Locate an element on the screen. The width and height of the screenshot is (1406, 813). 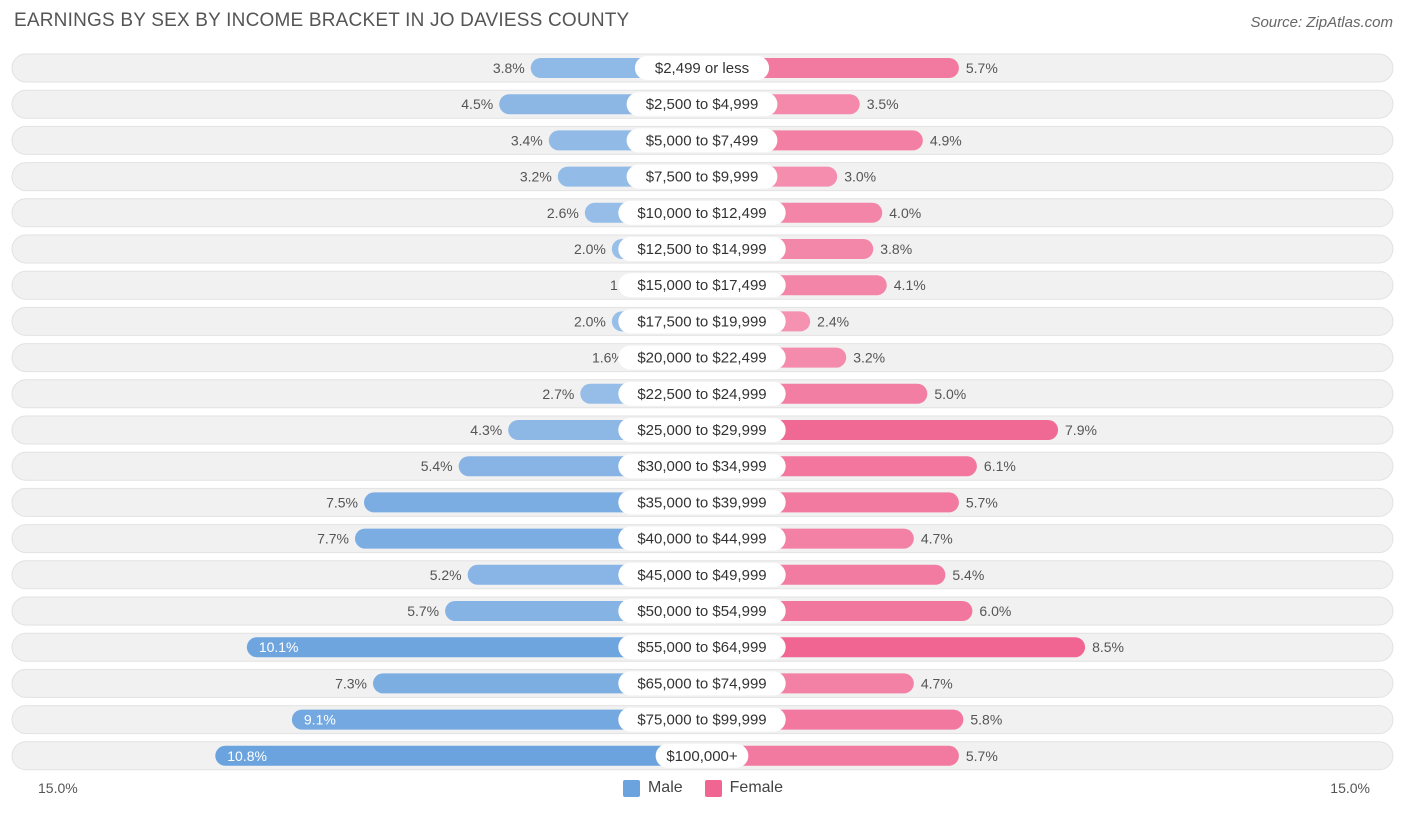
male-value-label: 4.5% is located at coordinates (477, 104).